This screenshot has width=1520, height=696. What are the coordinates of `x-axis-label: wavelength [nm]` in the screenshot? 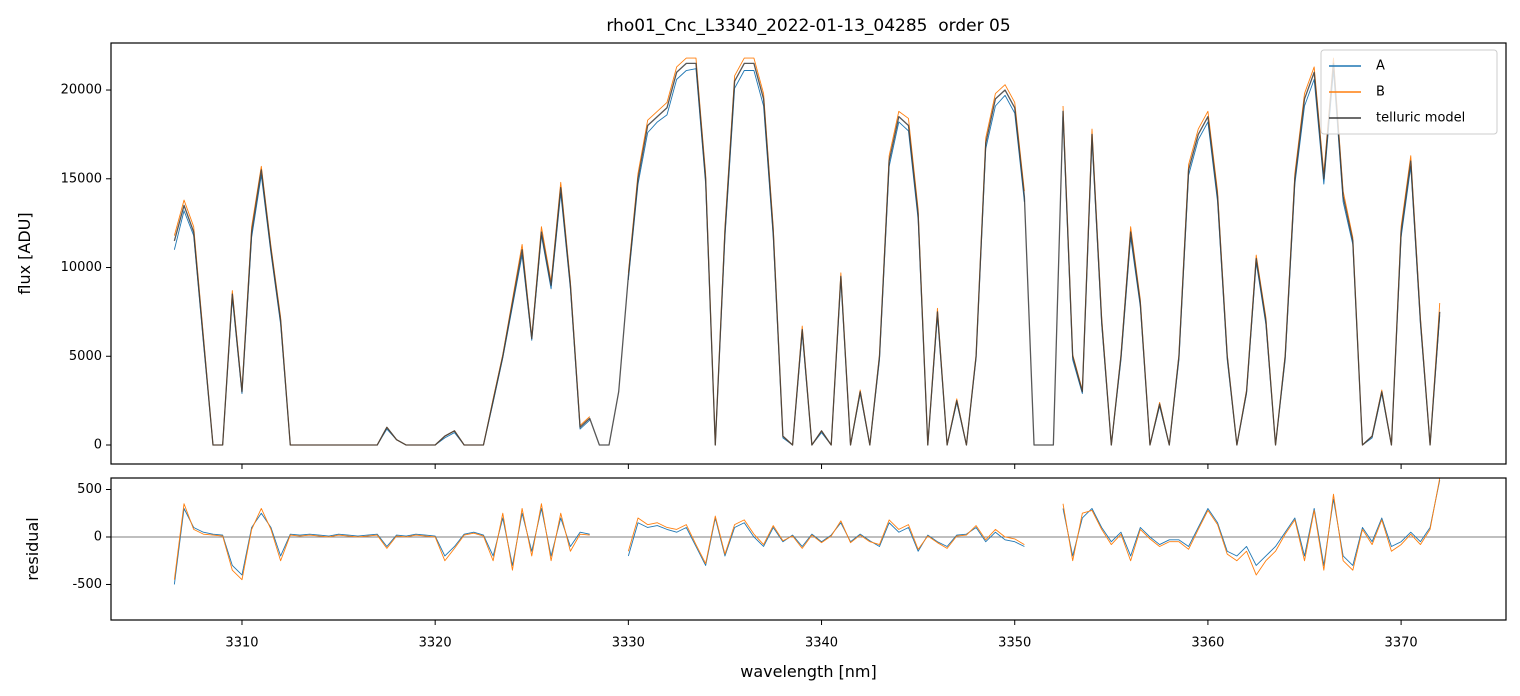 It's located at (808, 671).